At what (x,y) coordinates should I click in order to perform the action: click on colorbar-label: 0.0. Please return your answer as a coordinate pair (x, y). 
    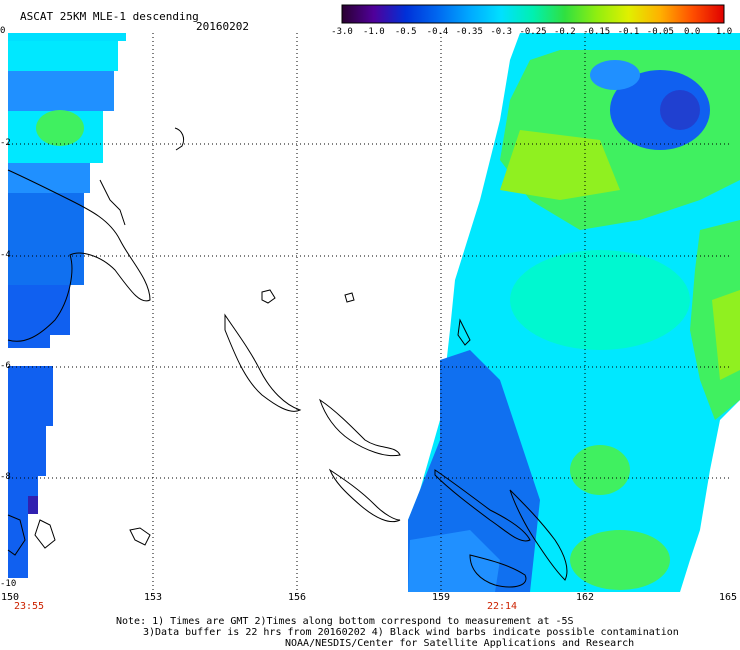
    Looking at the image, I should click on (692, 32).